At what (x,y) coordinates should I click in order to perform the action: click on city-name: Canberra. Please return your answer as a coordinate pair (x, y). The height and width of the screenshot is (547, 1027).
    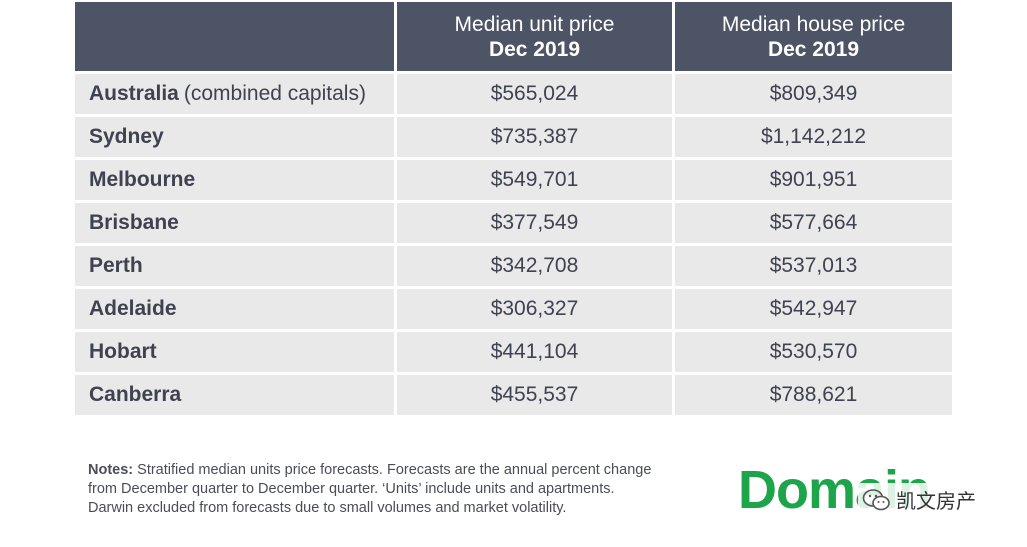
    Looking at the image, I should click on (135, 394).